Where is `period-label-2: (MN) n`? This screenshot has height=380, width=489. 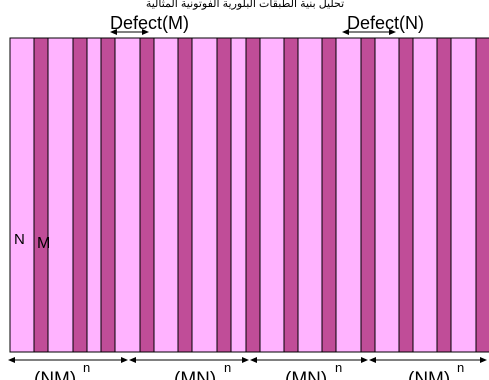 period-label-2: (MN) n is located at coordinates (202, 370).